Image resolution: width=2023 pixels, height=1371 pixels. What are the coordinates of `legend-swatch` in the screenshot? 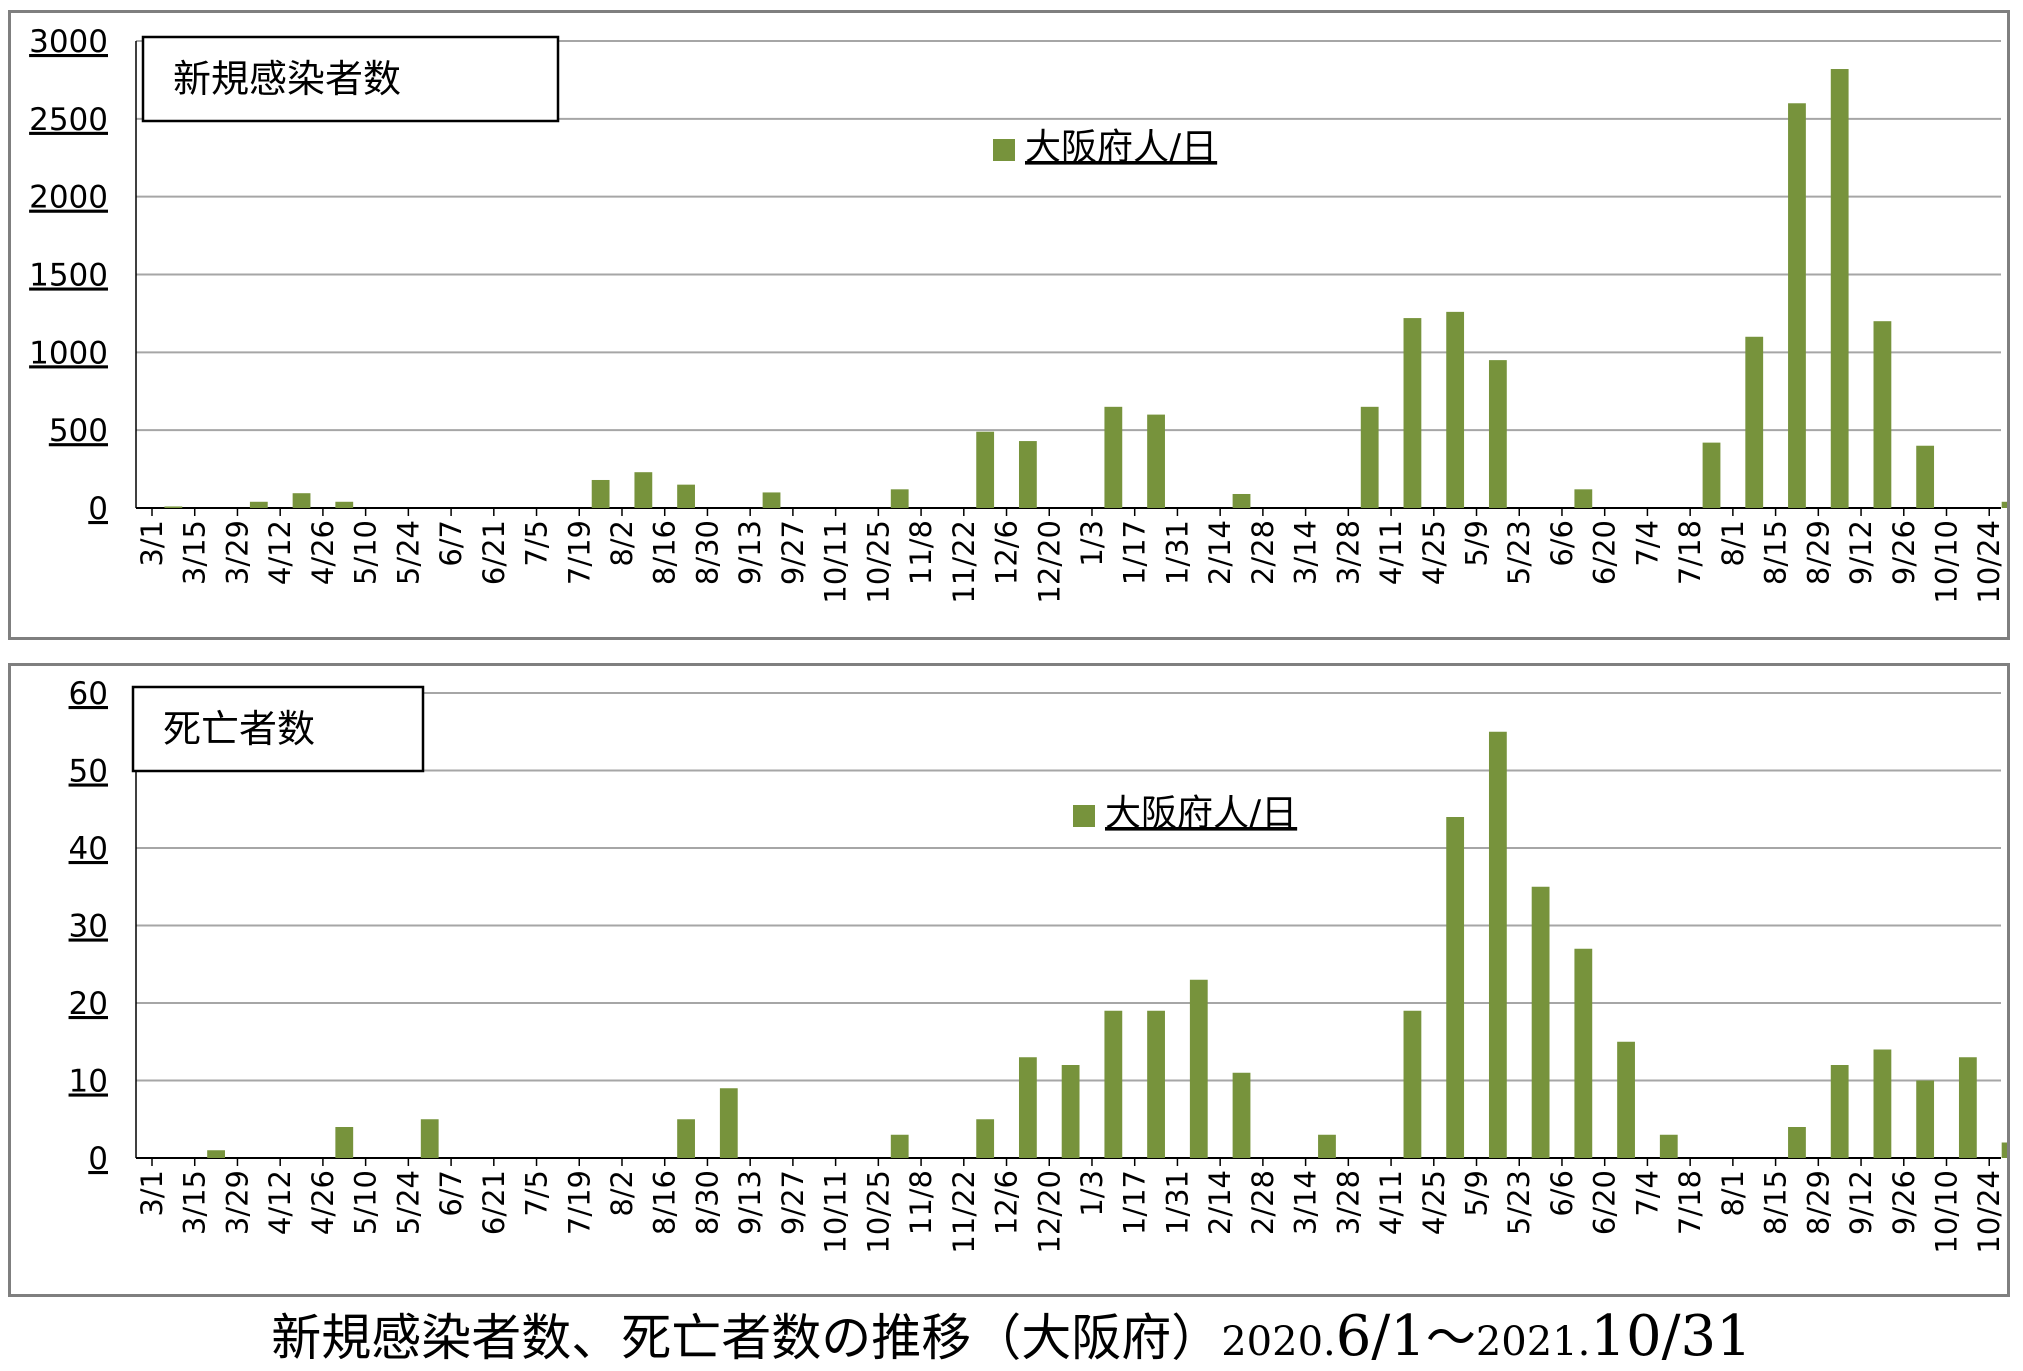 It's located at (1004, 150).